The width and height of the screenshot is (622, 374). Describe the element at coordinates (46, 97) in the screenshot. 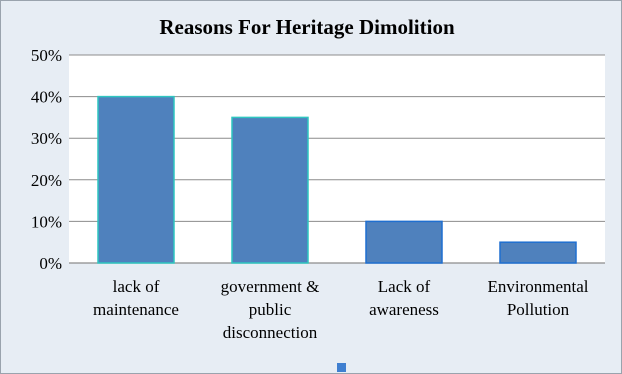

I see `y-tick-label: 40%` at that location.